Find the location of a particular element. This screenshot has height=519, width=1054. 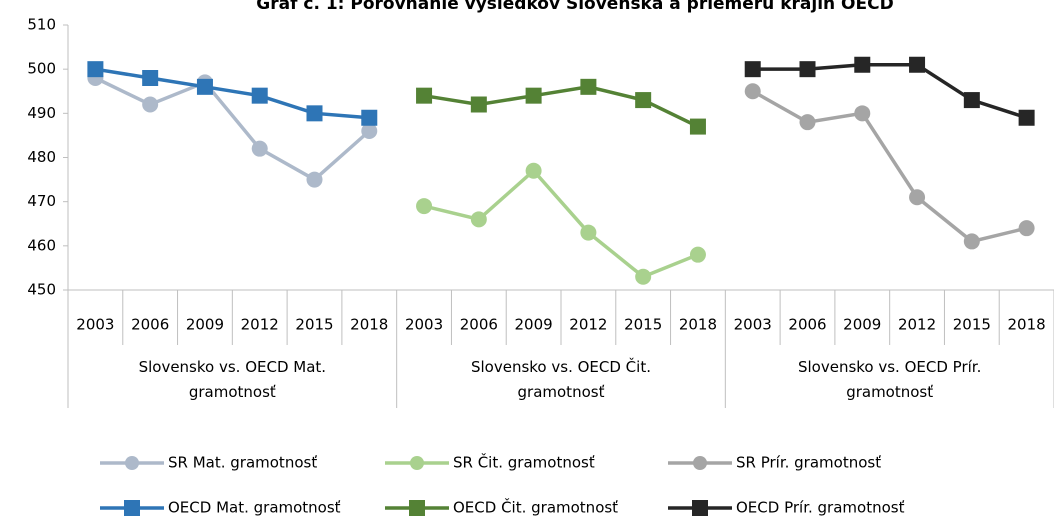

group-label: Slovensko vs. OECD Mat. gramotnosť is located at coordinates (232, 379).